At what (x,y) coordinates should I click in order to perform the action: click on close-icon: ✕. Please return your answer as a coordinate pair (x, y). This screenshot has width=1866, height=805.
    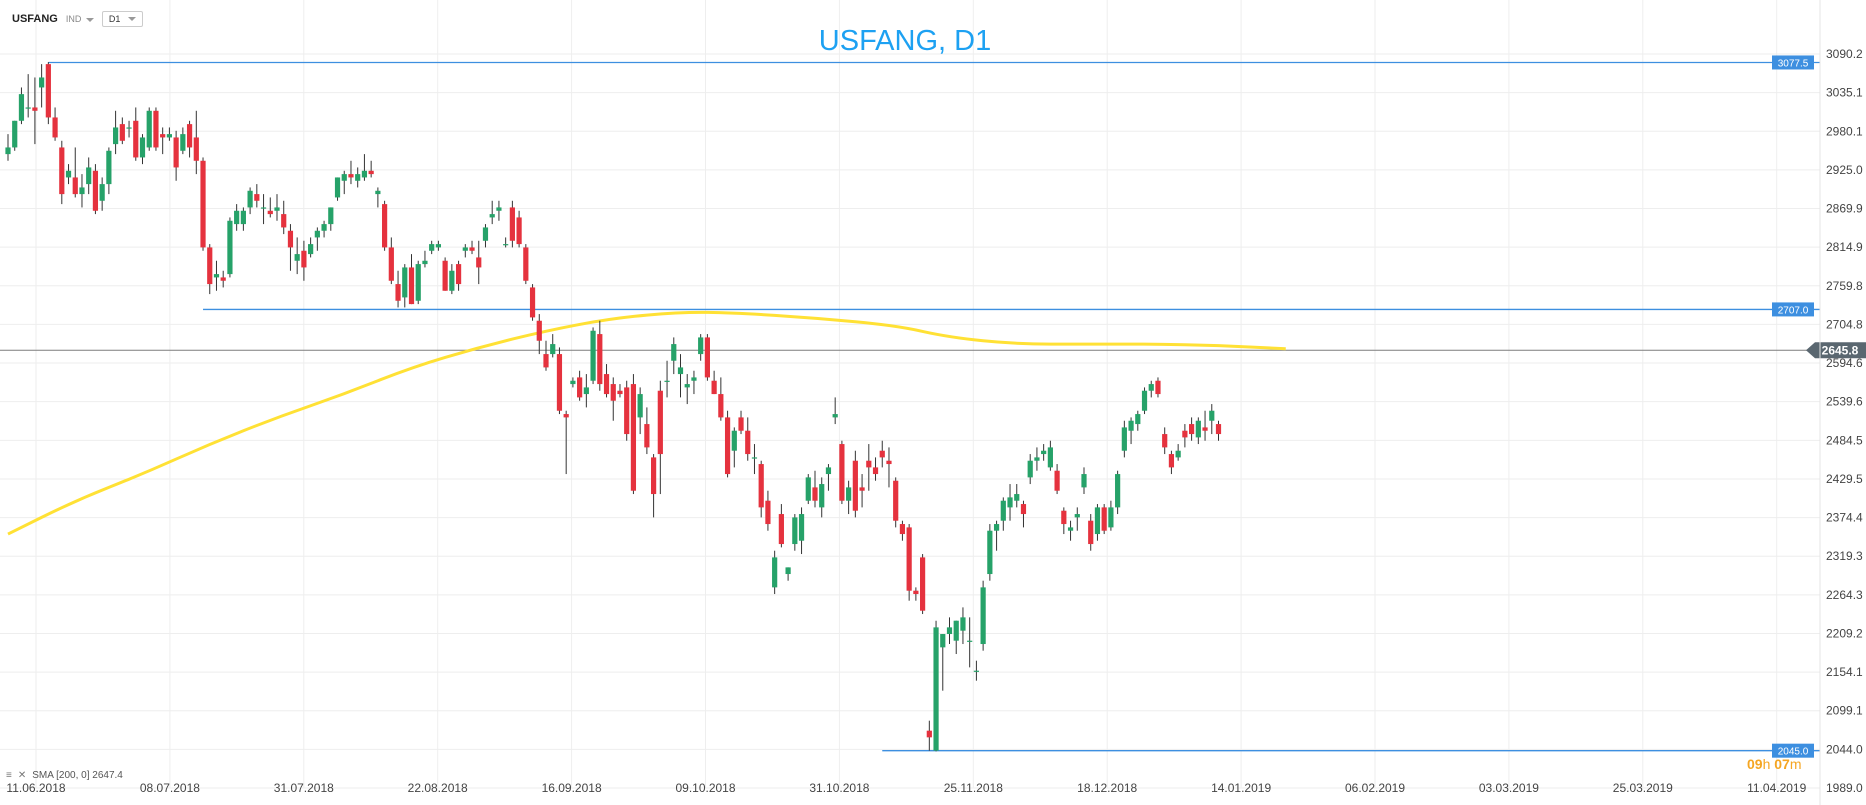
    Looking at the image, I should click on (22, 775).